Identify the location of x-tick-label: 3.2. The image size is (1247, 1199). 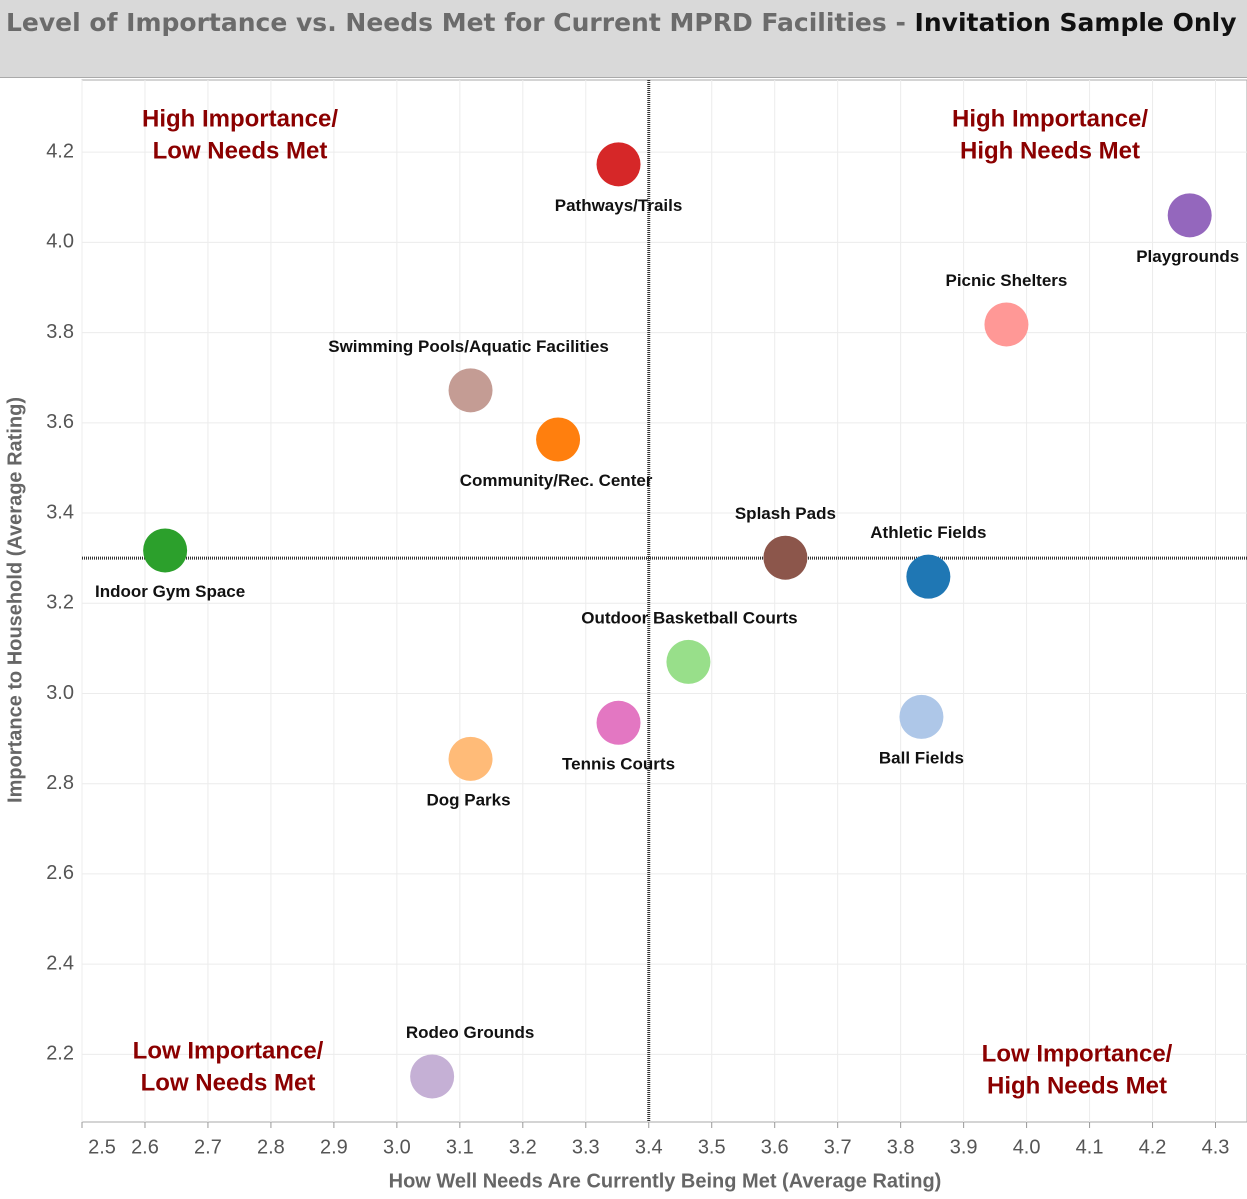
(523, 1147).